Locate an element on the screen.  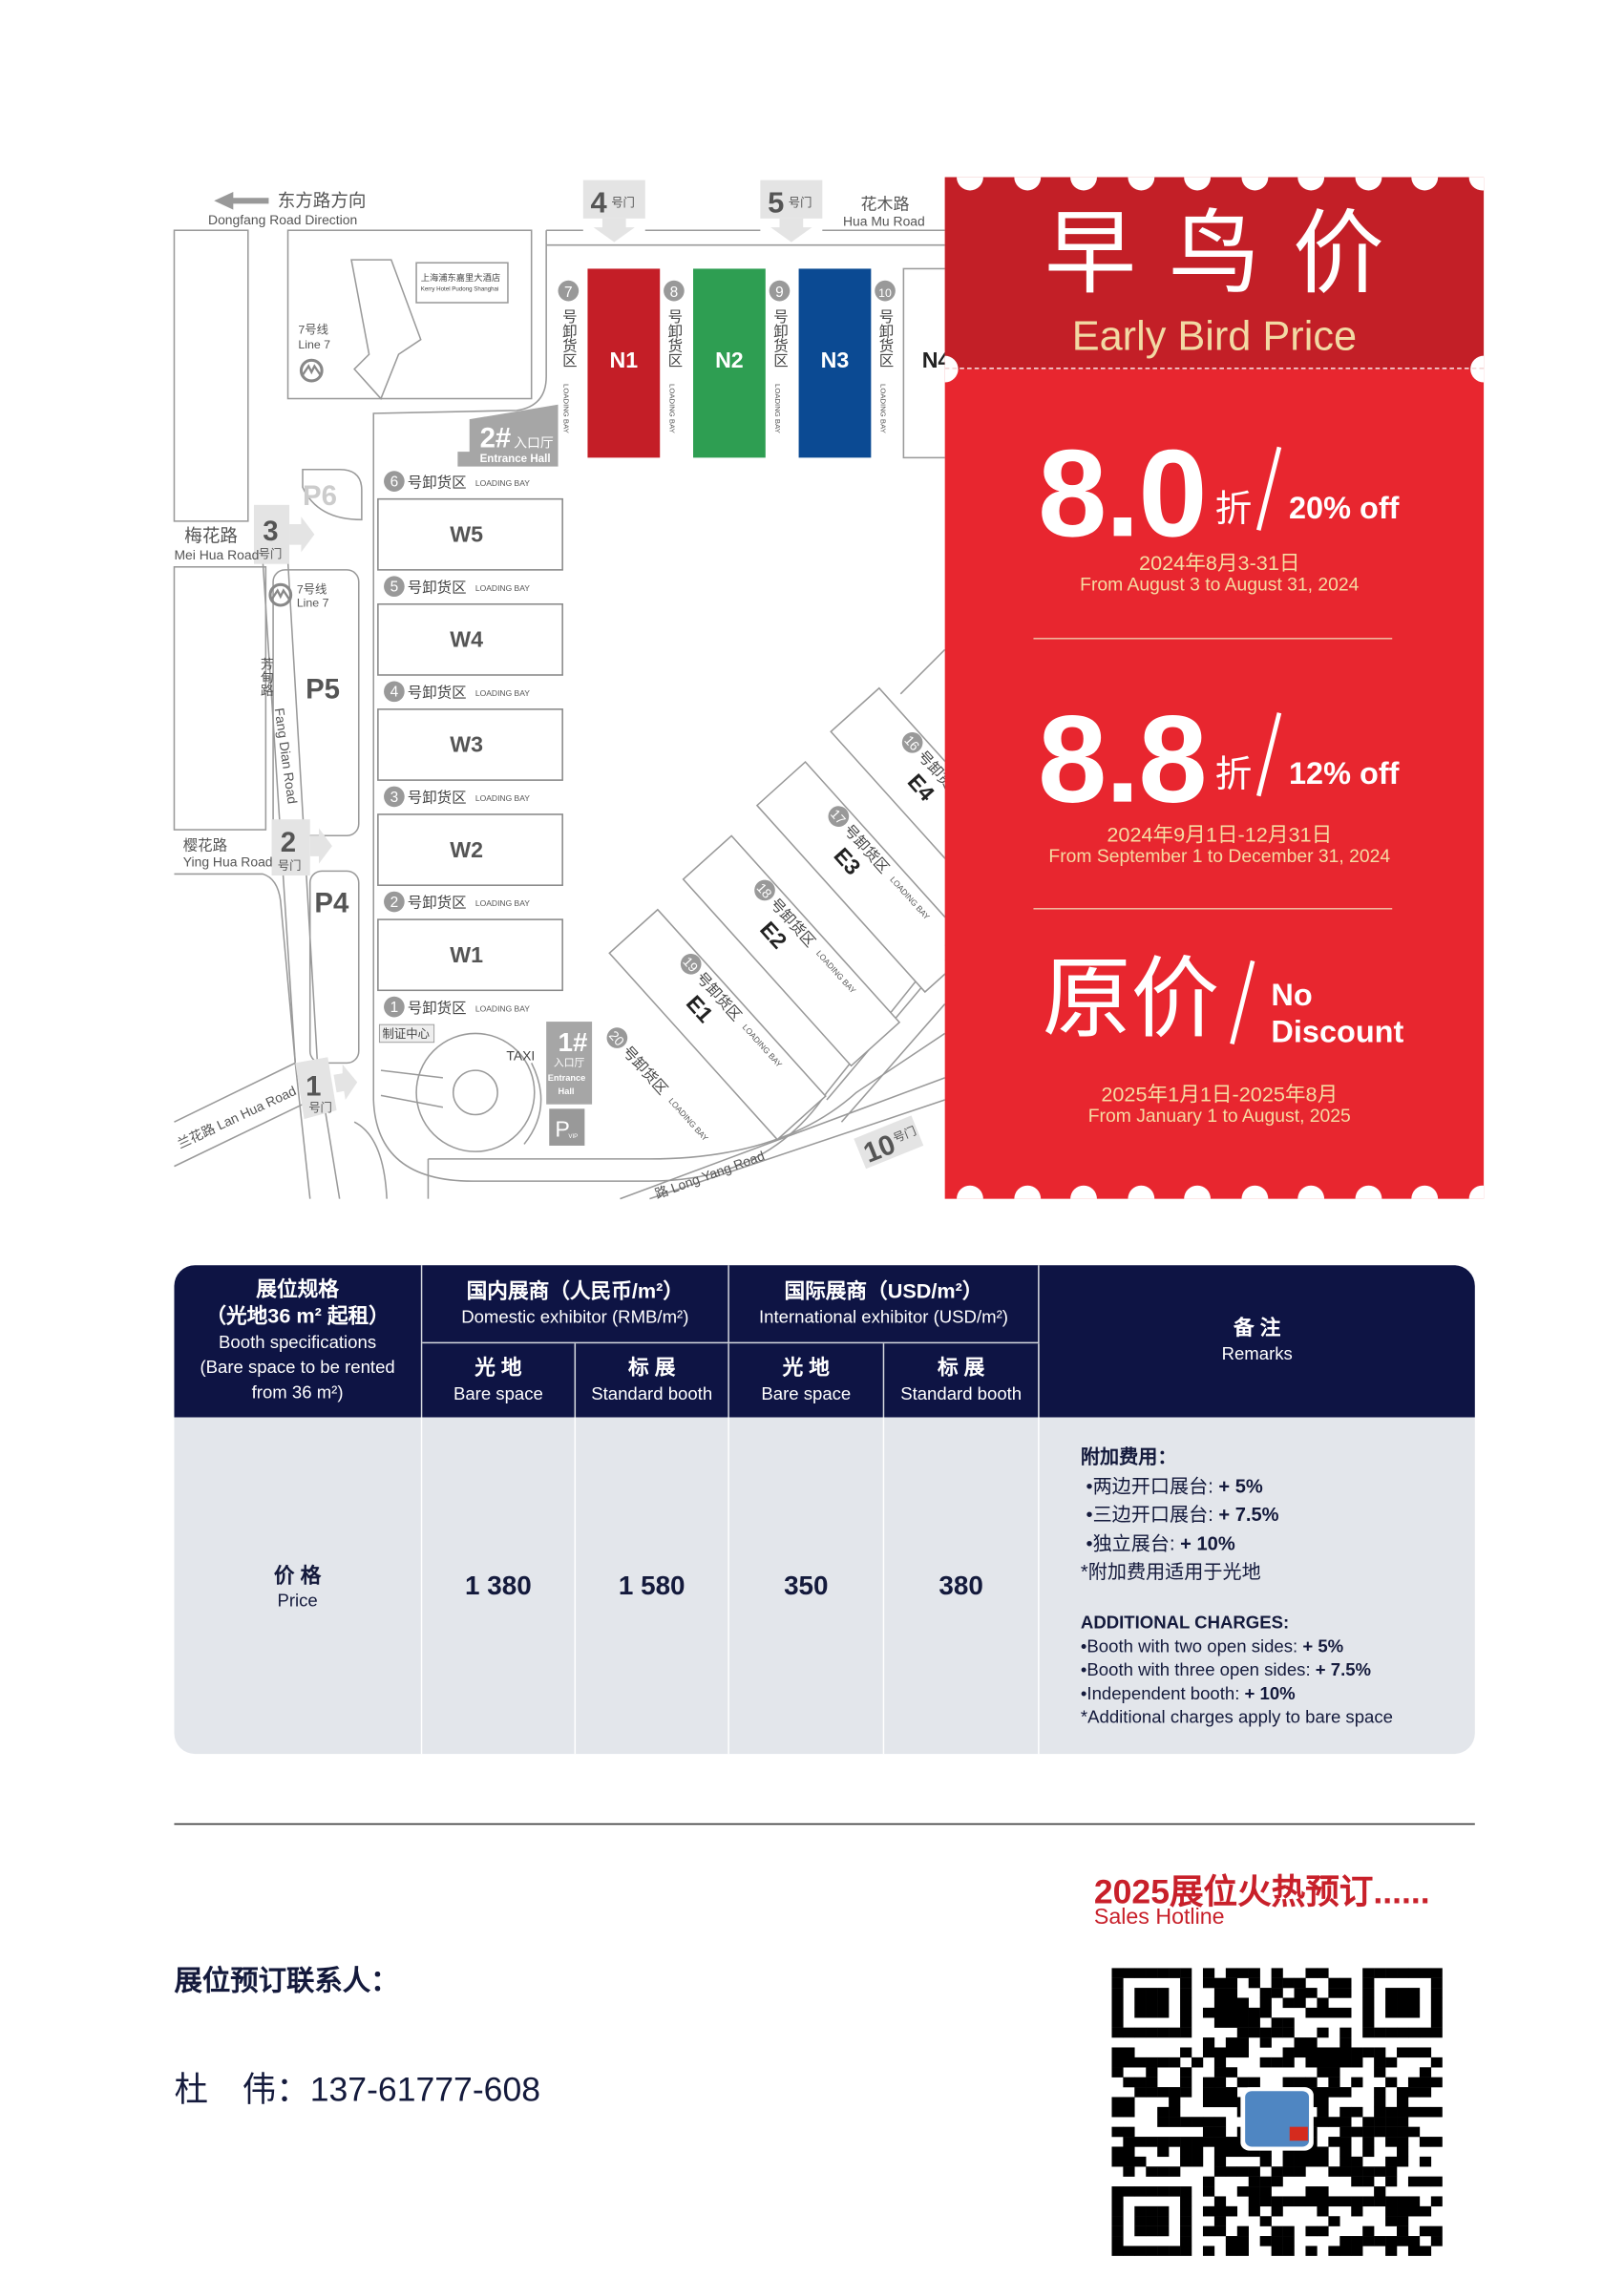
gate-3: 3 号门 is located at coordinates (284, 534).